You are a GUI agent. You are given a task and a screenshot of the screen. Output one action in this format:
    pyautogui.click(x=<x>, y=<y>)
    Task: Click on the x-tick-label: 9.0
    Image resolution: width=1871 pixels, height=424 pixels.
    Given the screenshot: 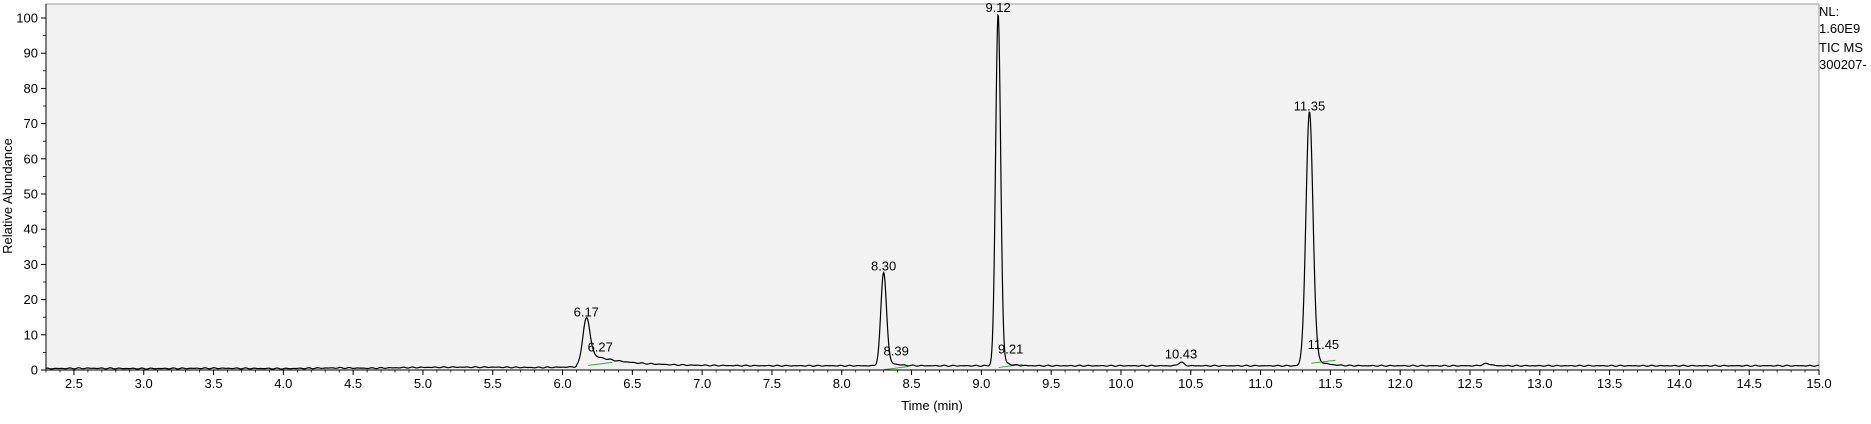 What is the action you would take?
    pyautogui.click(x=981, y=383)
    